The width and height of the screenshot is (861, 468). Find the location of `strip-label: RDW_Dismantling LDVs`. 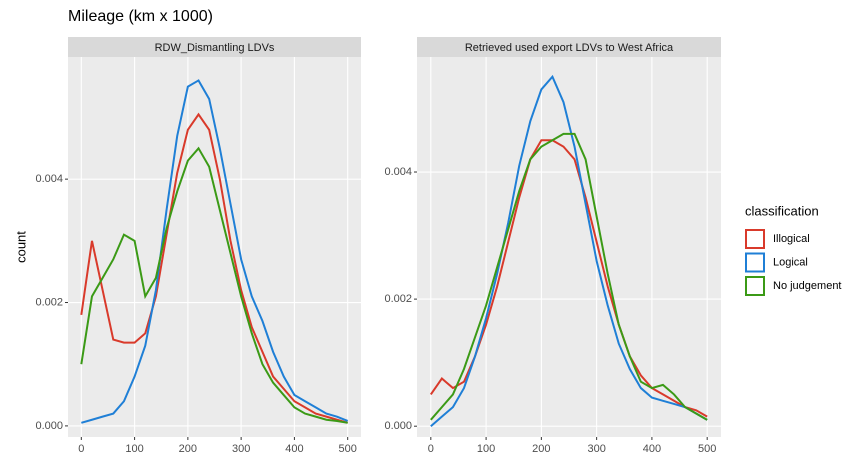

strip-label: RDW_Dismantling LDVs is located at coordinates (215, 48).